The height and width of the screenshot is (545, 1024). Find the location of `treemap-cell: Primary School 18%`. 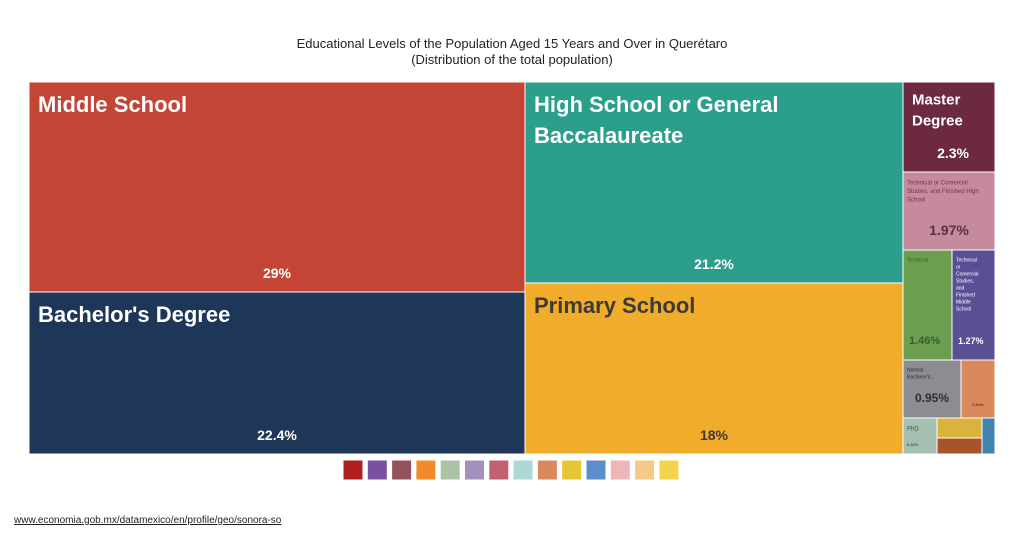

treemap-cell: Primary School 18% is located at coordinates (714, 368).